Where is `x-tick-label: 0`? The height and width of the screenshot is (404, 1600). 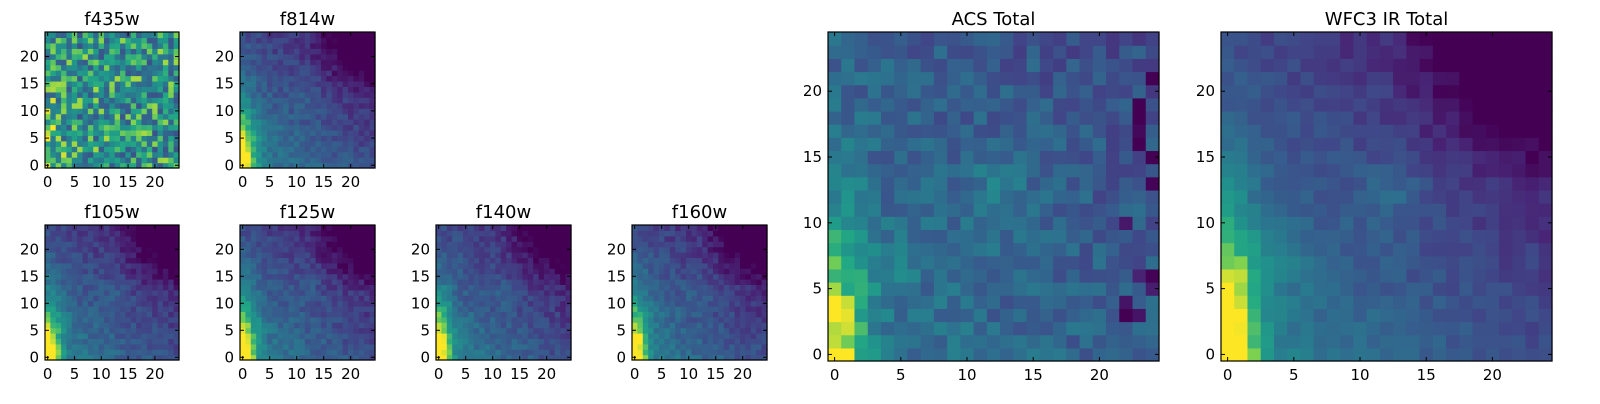
x-tick-label: 0 is located at coordinates (835, 375).